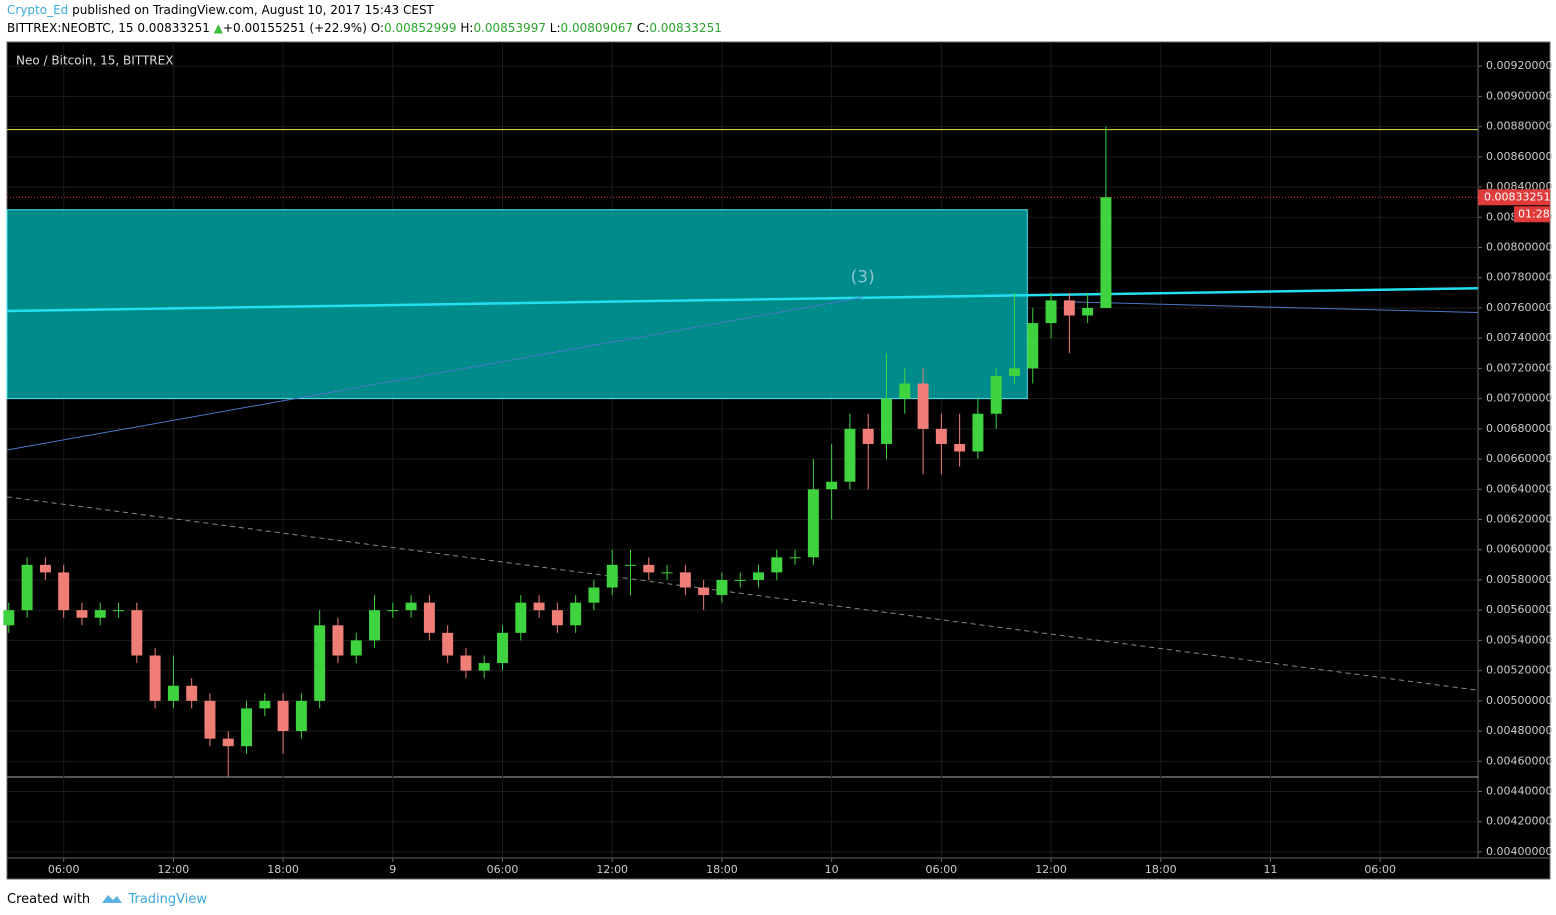  Describe the element at coordinates (509, 28) in the screenshot. I see `h-value: 0.00853997` at that location.